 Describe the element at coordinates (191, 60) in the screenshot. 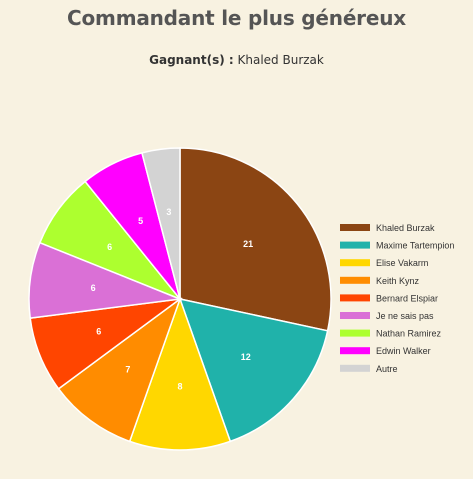

I see `winner-label: Gagnant(s) :` at that location.